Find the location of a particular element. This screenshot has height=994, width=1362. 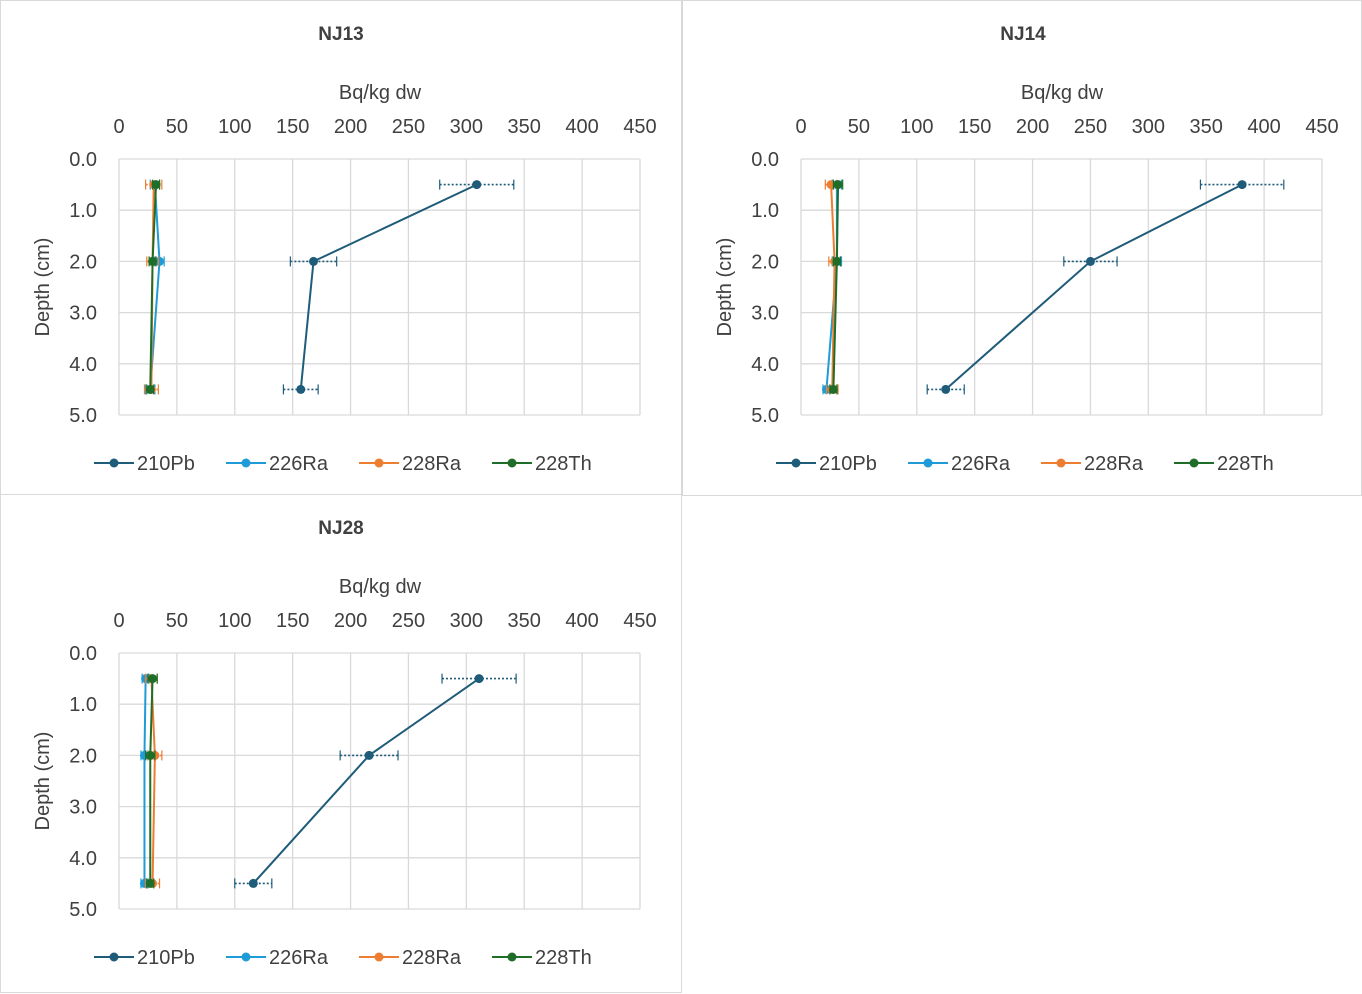

series-210Pb is located at coordinates (375, 781).